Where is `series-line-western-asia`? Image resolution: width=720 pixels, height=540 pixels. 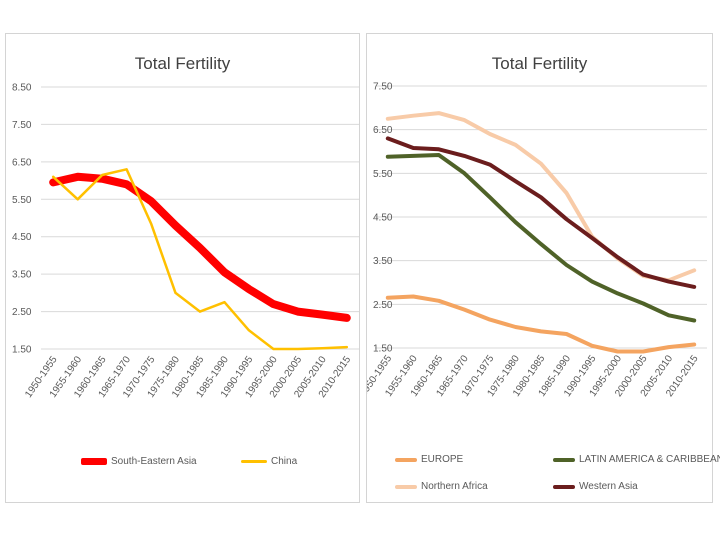 series-line-western-asia is located at coordinates (541, 212).